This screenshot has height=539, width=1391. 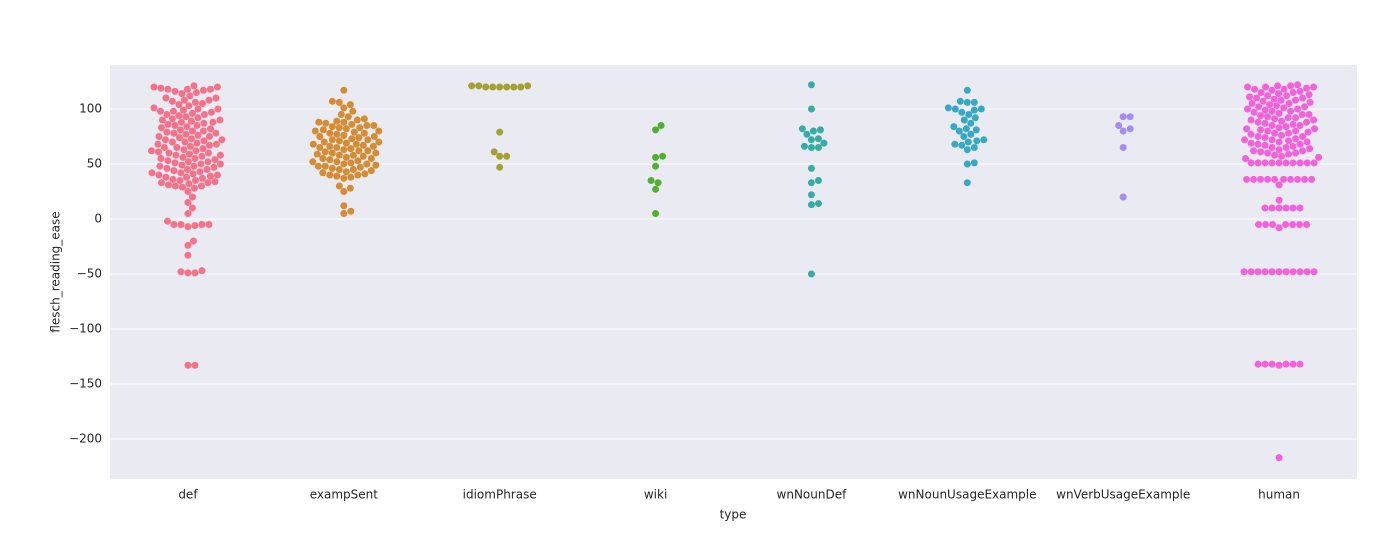 What do you see at coordinates (89, 273) in the screenshot?
I see `y-tick-label: −50` at bounding box center [89, 273].